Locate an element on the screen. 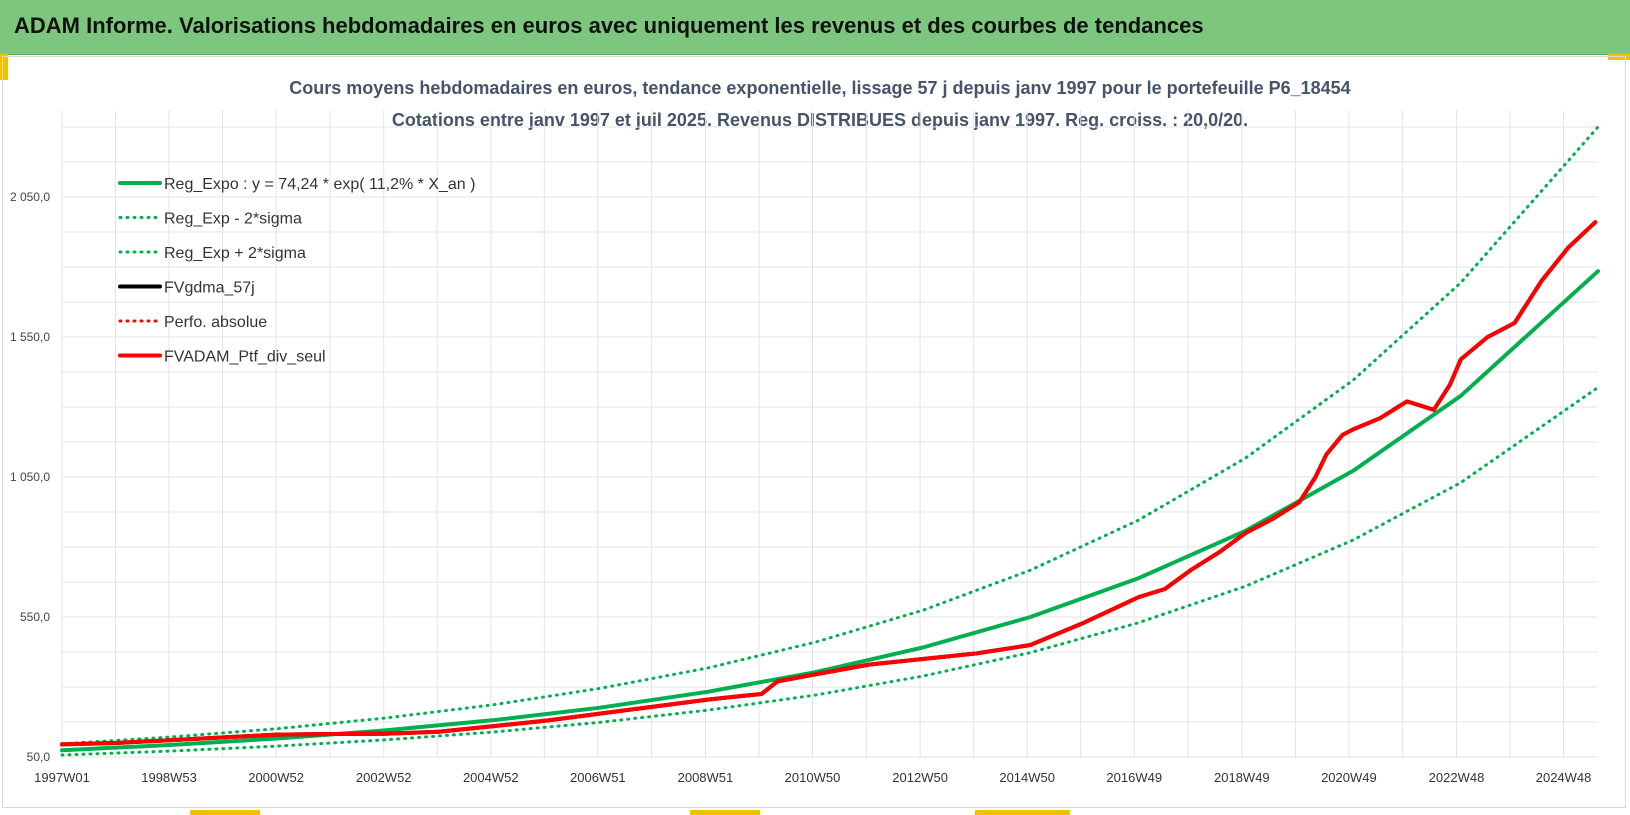 The width and height of the screenshot is (1630, 815). x-tick-label: 2000W52 is located at coordinates (276, 777).